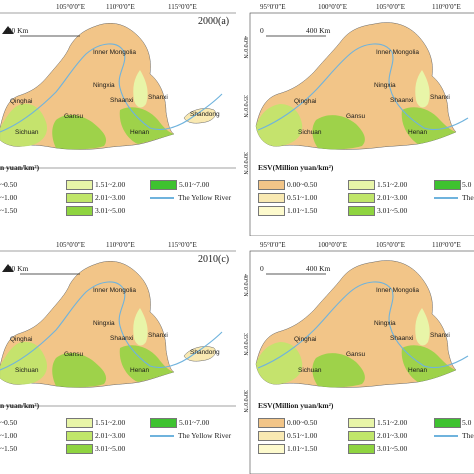 The width and height of the screenshot is (474, 474). I want to click on north-arrow-icon, so click(8, 30).